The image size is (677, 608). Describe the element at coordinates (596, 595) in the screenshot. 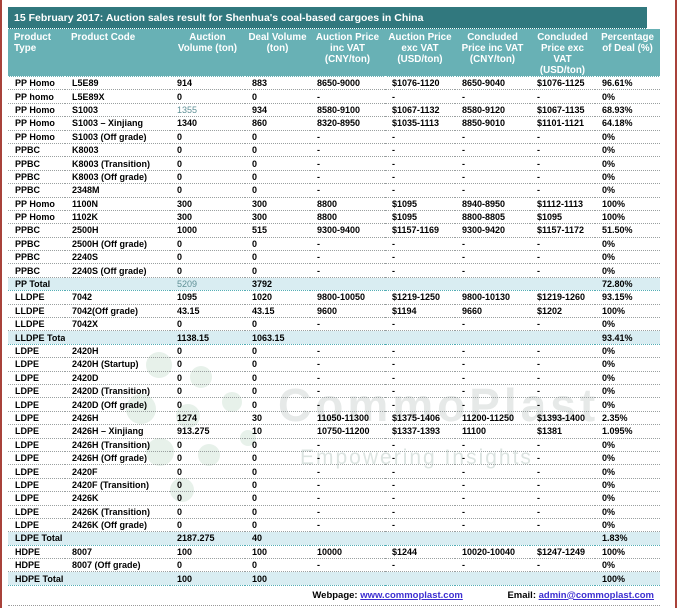

I see `email-link: admin@commoplast.com` at that location.